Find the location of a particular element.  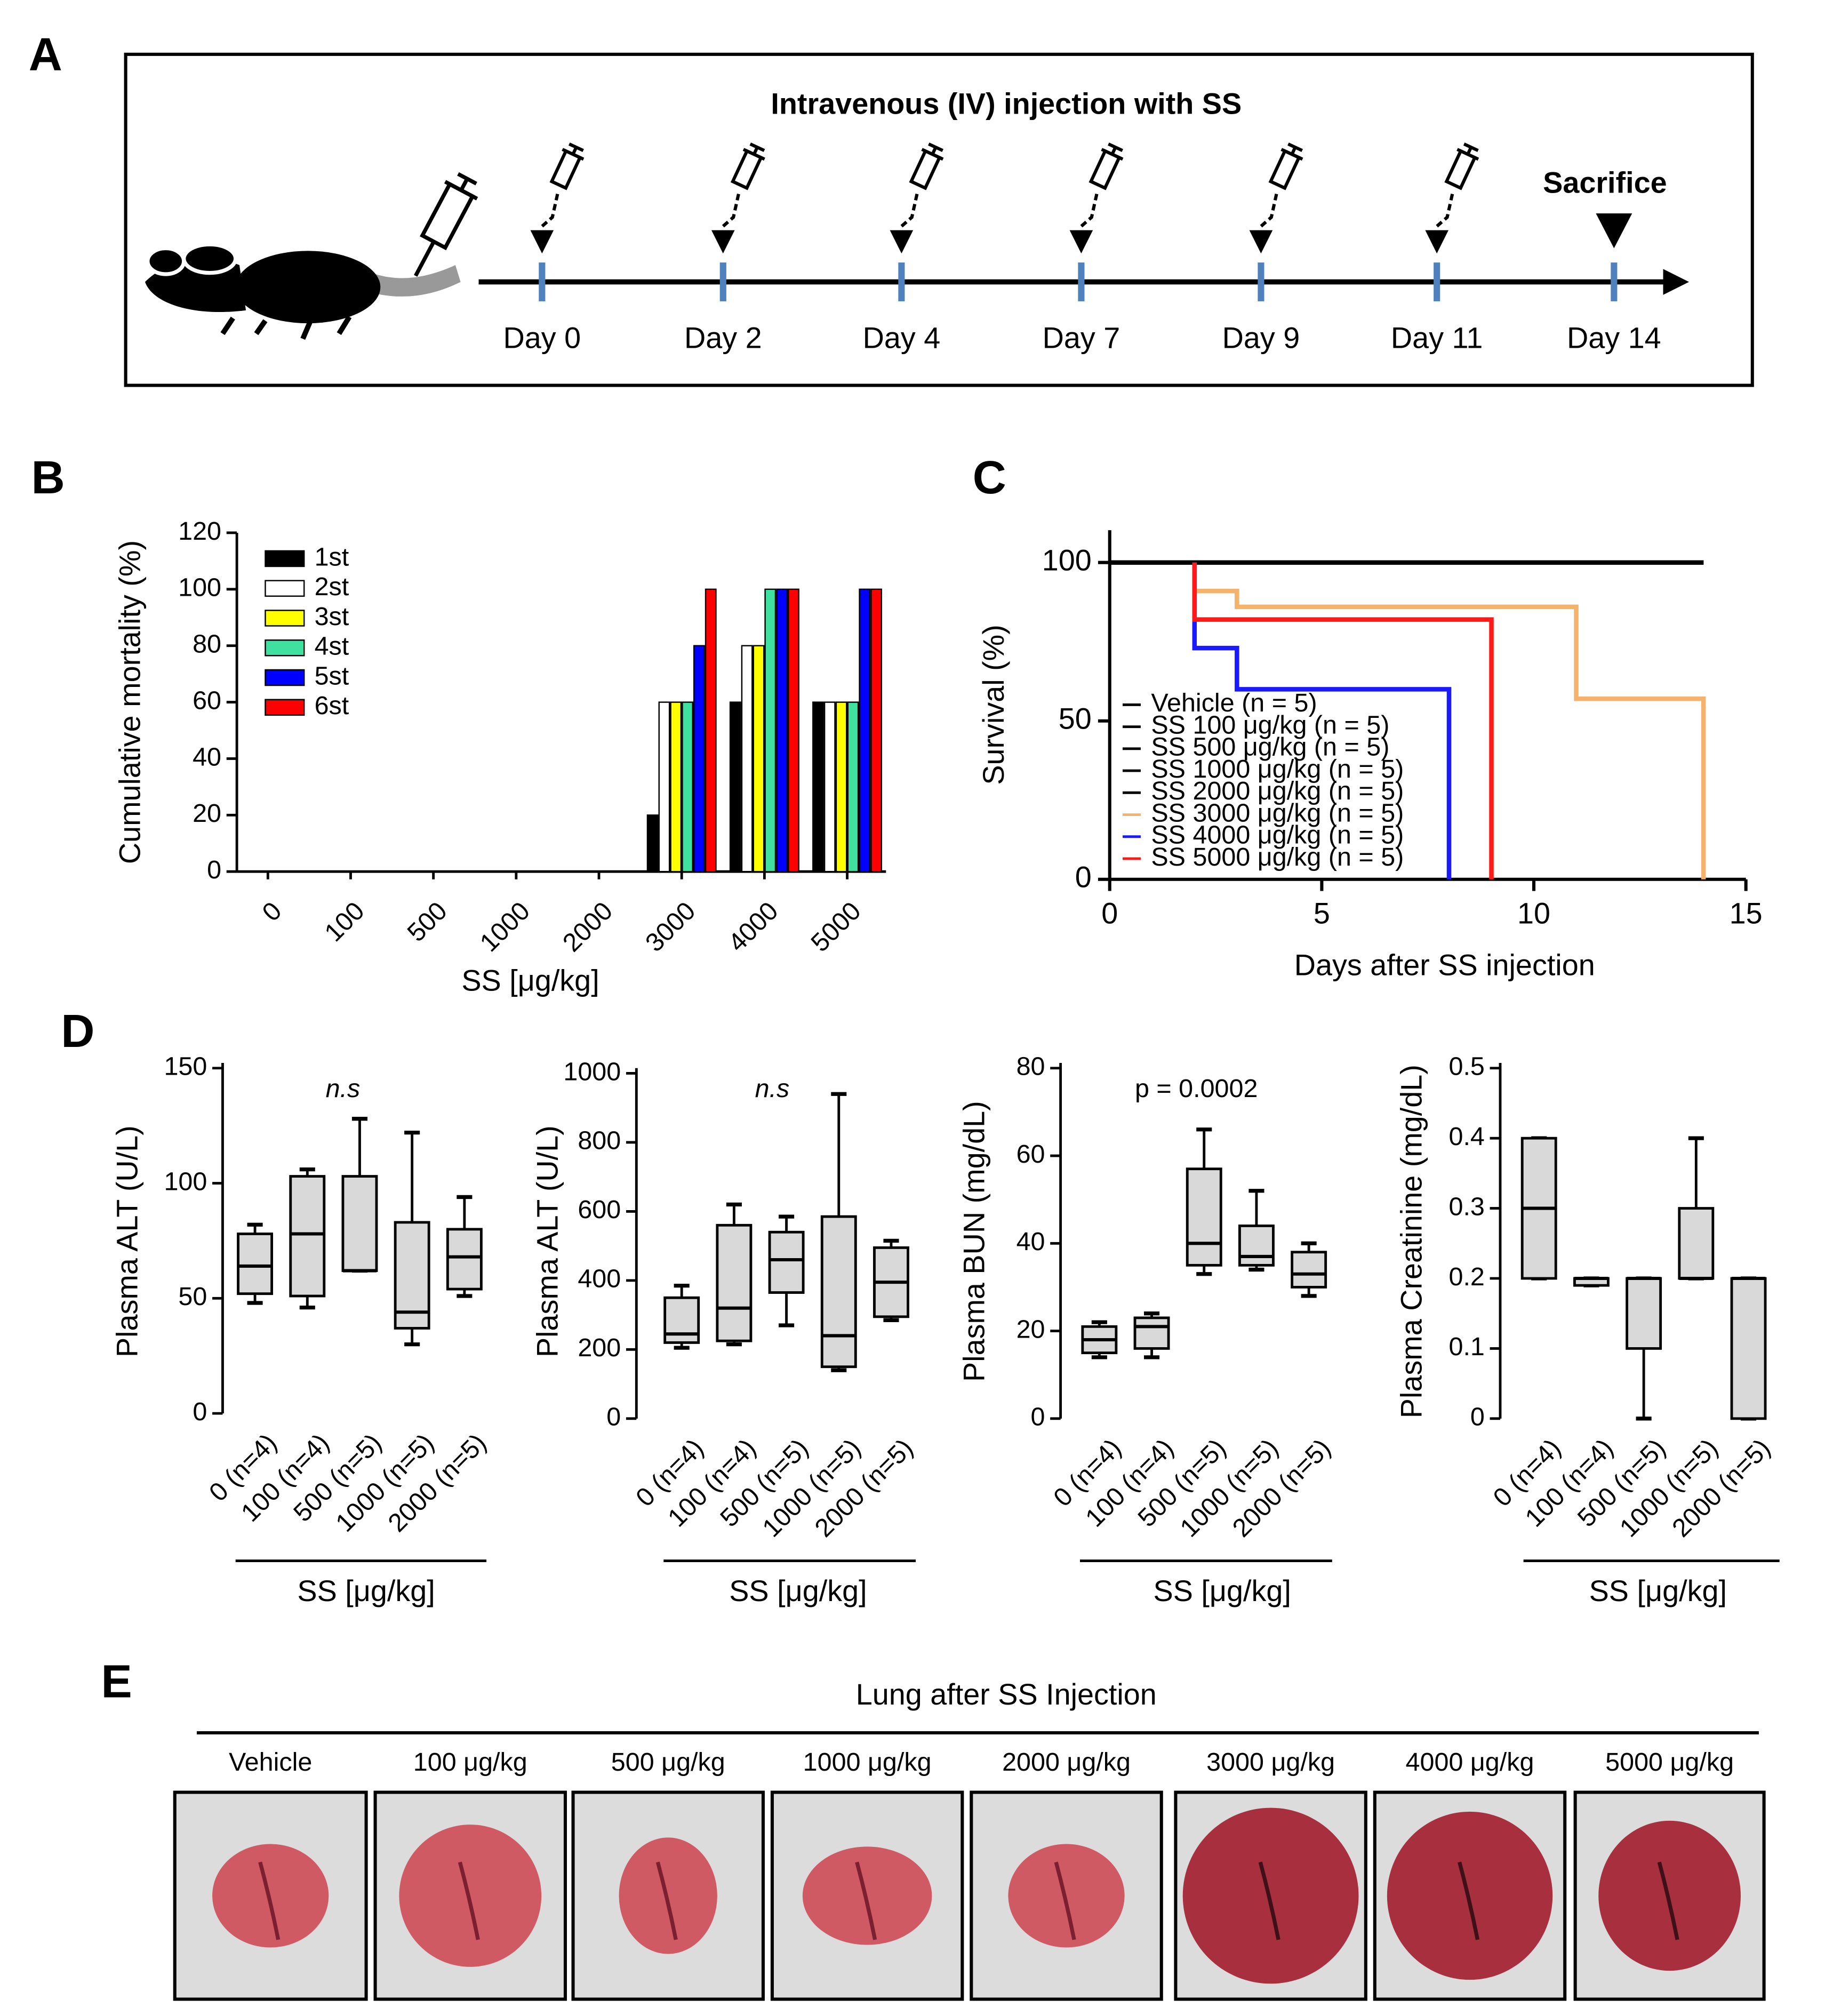

lung-label: 3000 μg/kg is located at coordinates (1270, 1762).